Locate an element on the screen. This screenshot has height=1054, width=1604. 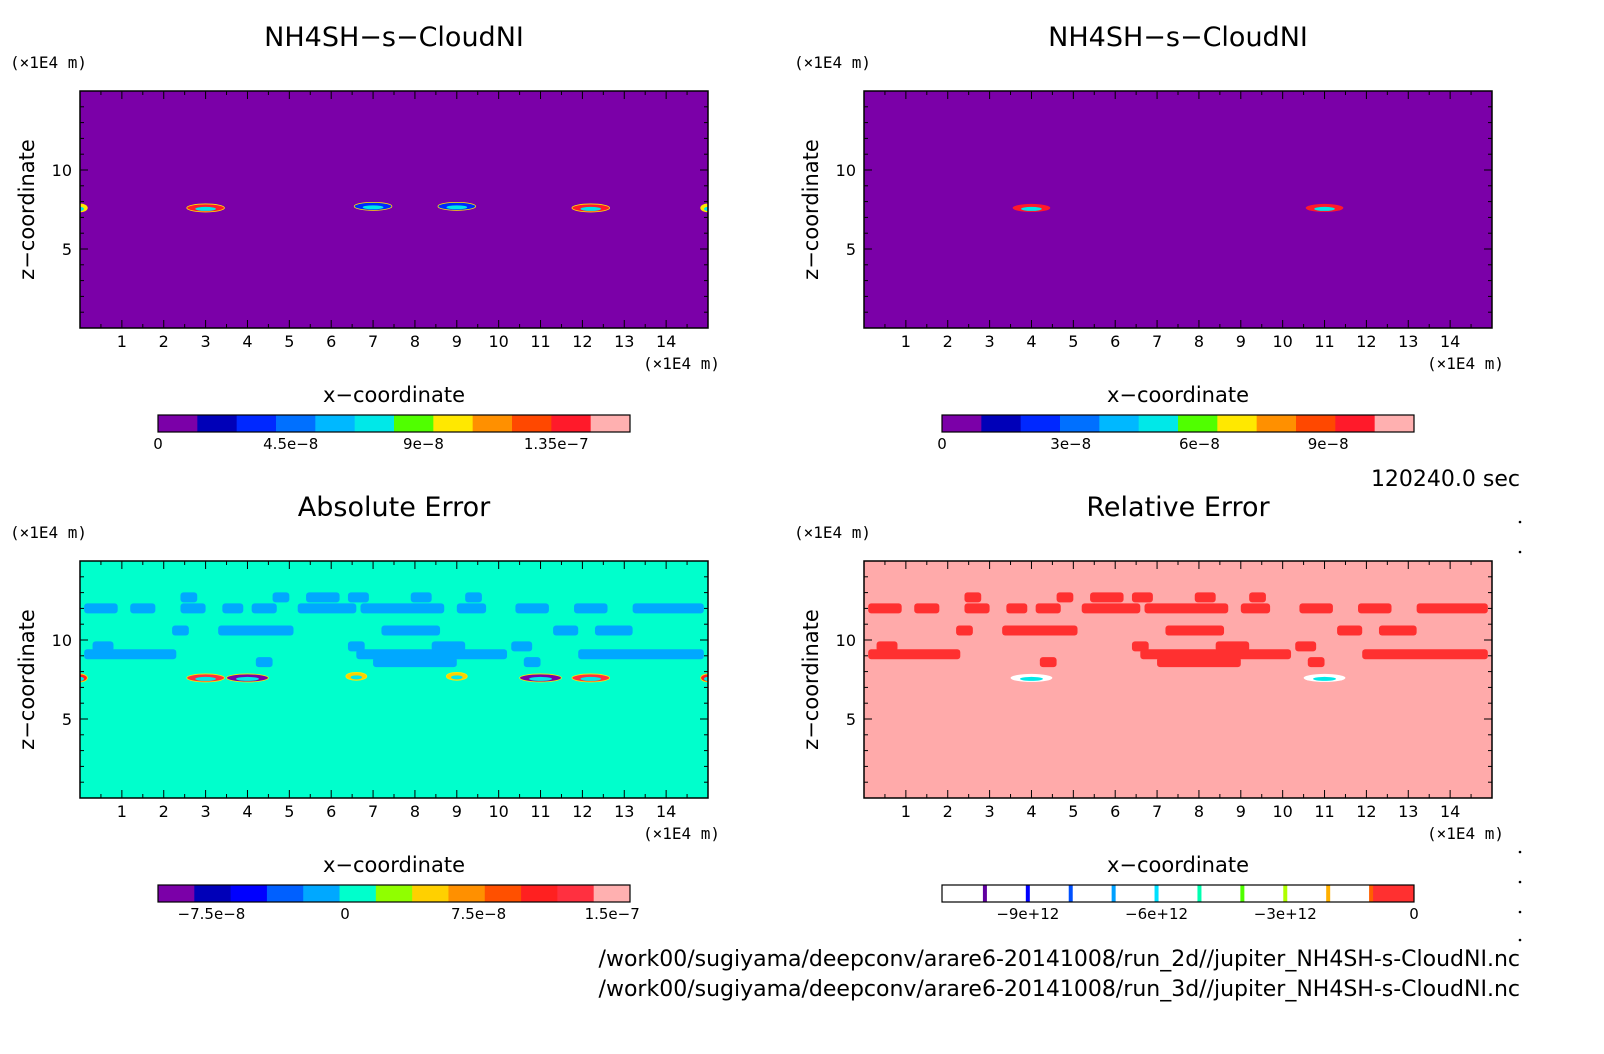
x-tick-label: 2 is located at coordinates (948, 811).